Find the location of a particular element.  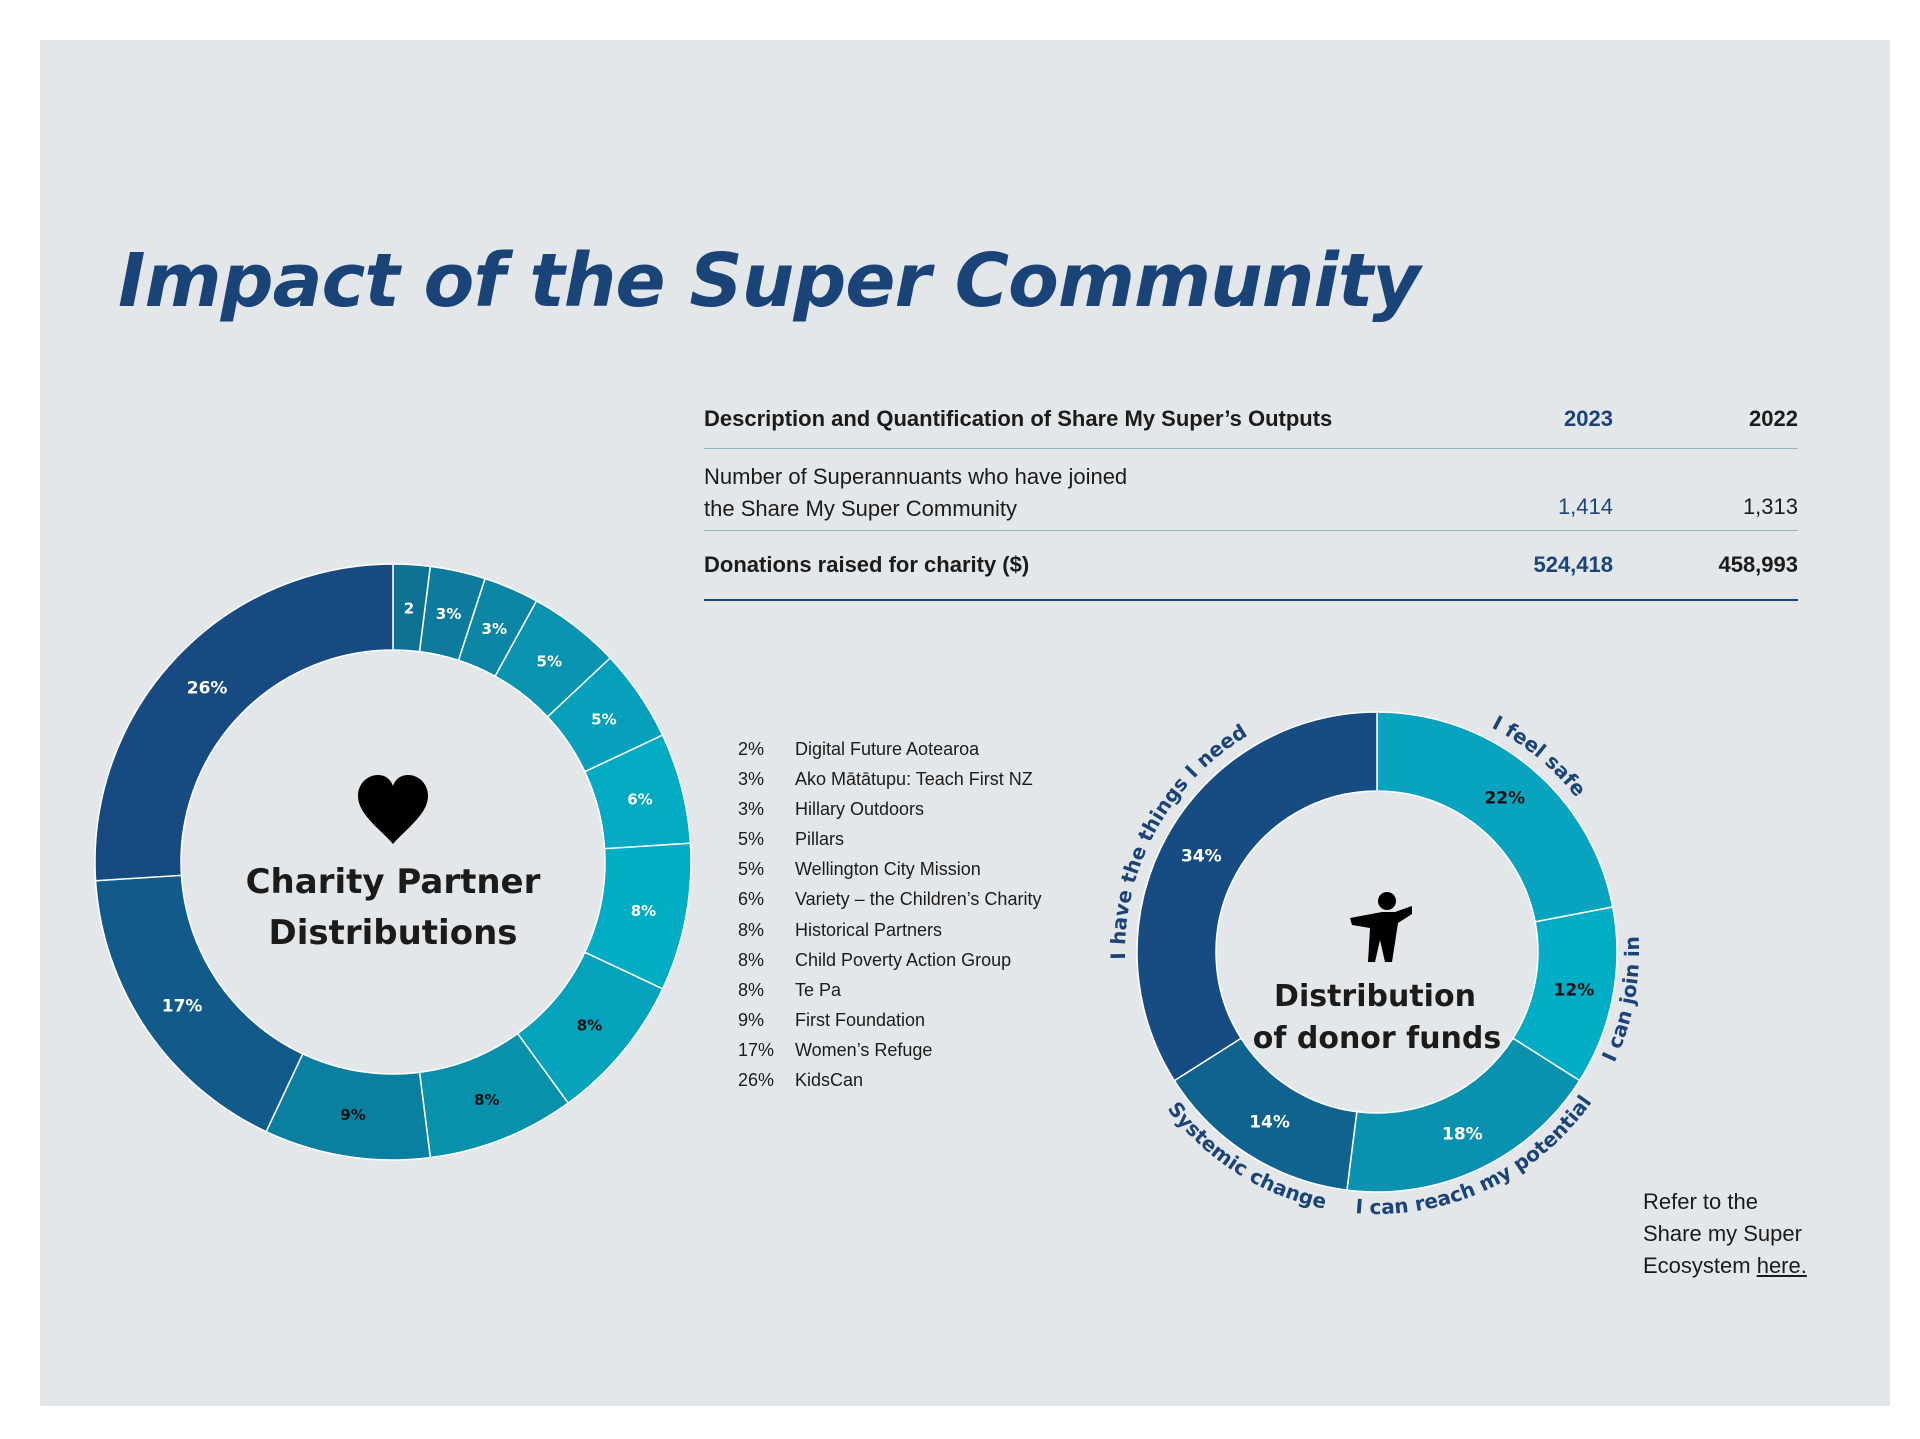

donut2-title-line2: of donor funds is located at coordinates (1377, 1038).